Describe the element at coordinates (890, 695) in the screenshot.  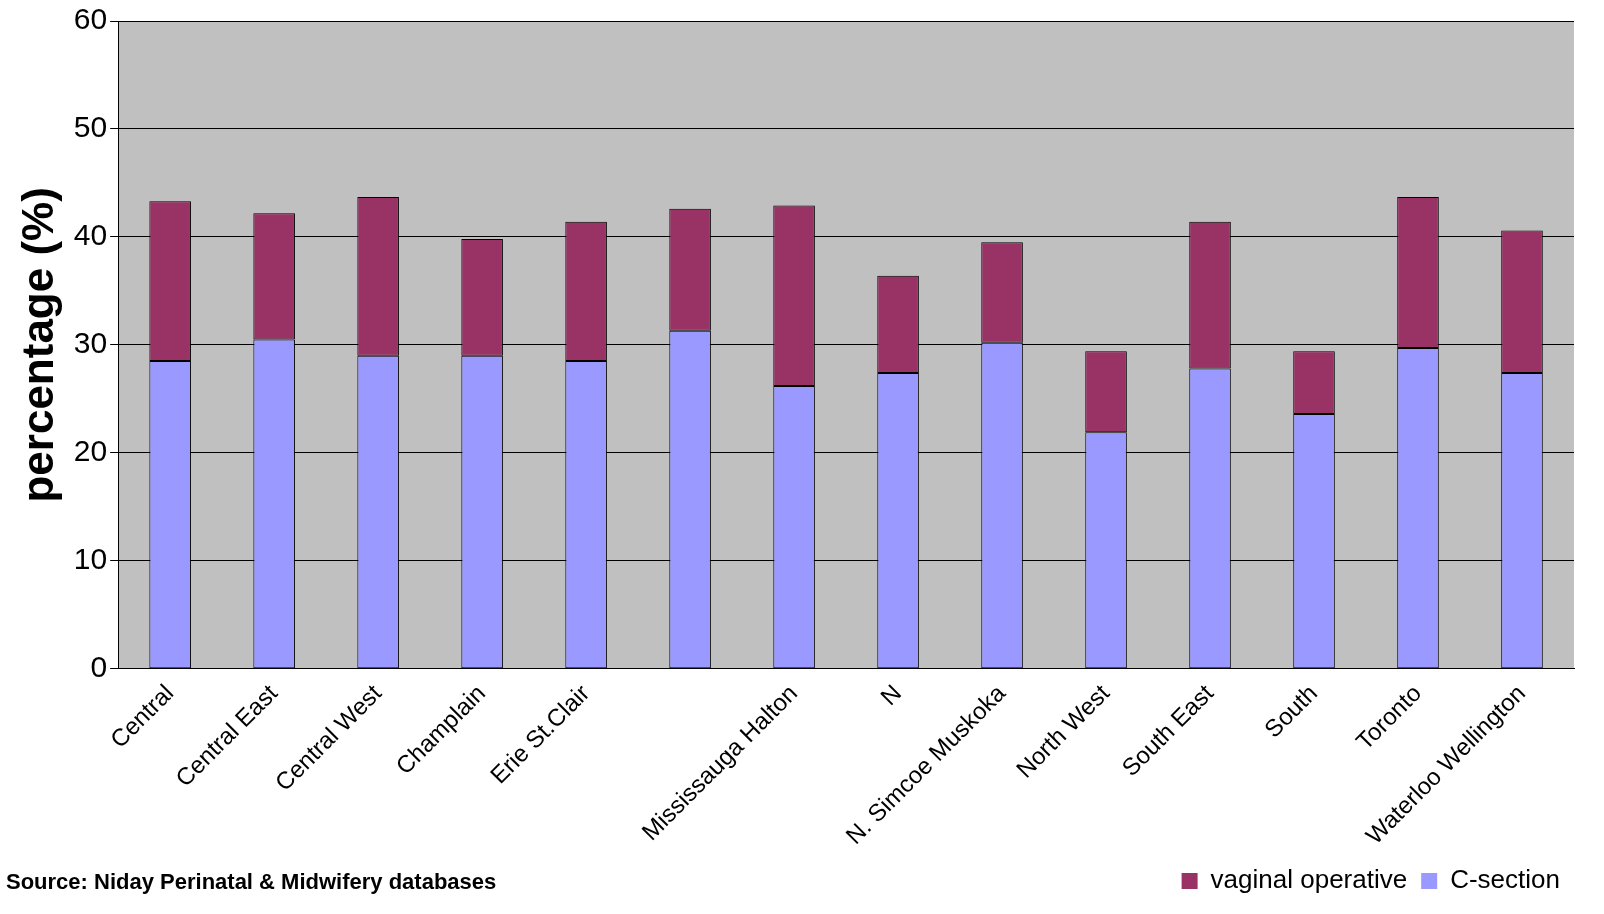
I see `x-tick-label: N` at that location.